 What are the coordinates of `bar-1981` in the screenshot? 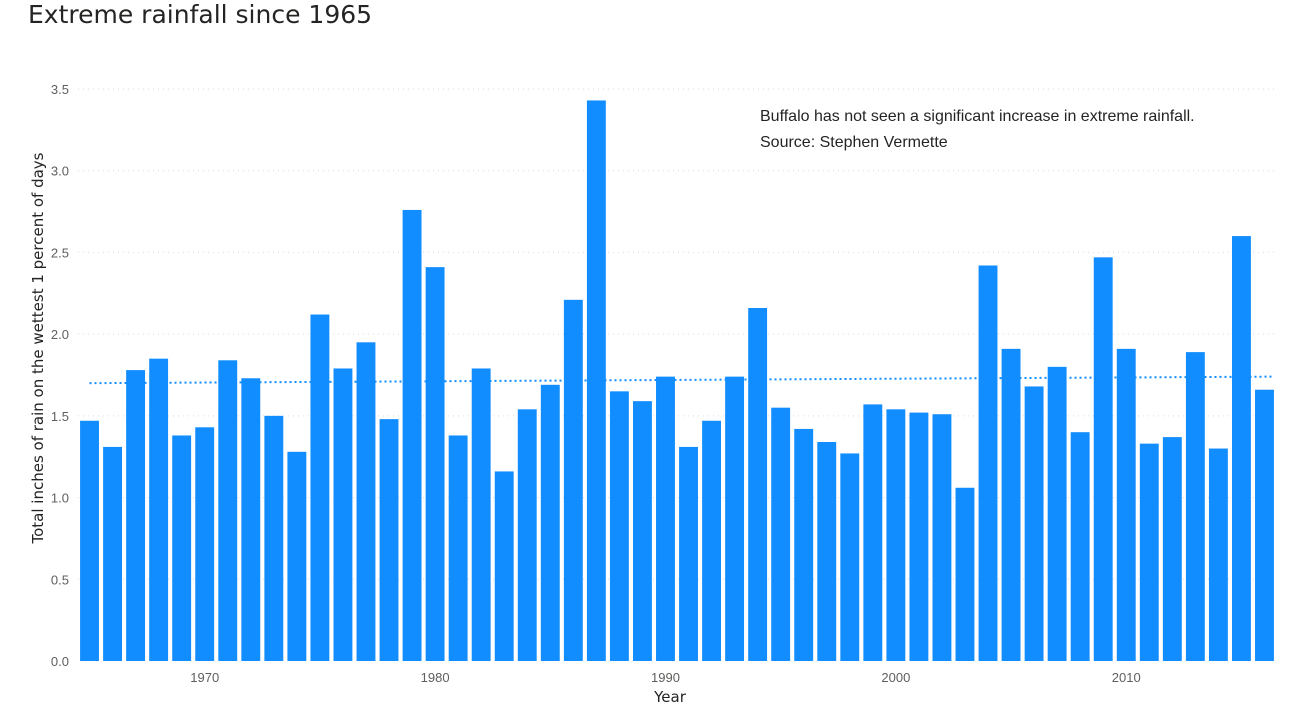 It's located at (458, 548).